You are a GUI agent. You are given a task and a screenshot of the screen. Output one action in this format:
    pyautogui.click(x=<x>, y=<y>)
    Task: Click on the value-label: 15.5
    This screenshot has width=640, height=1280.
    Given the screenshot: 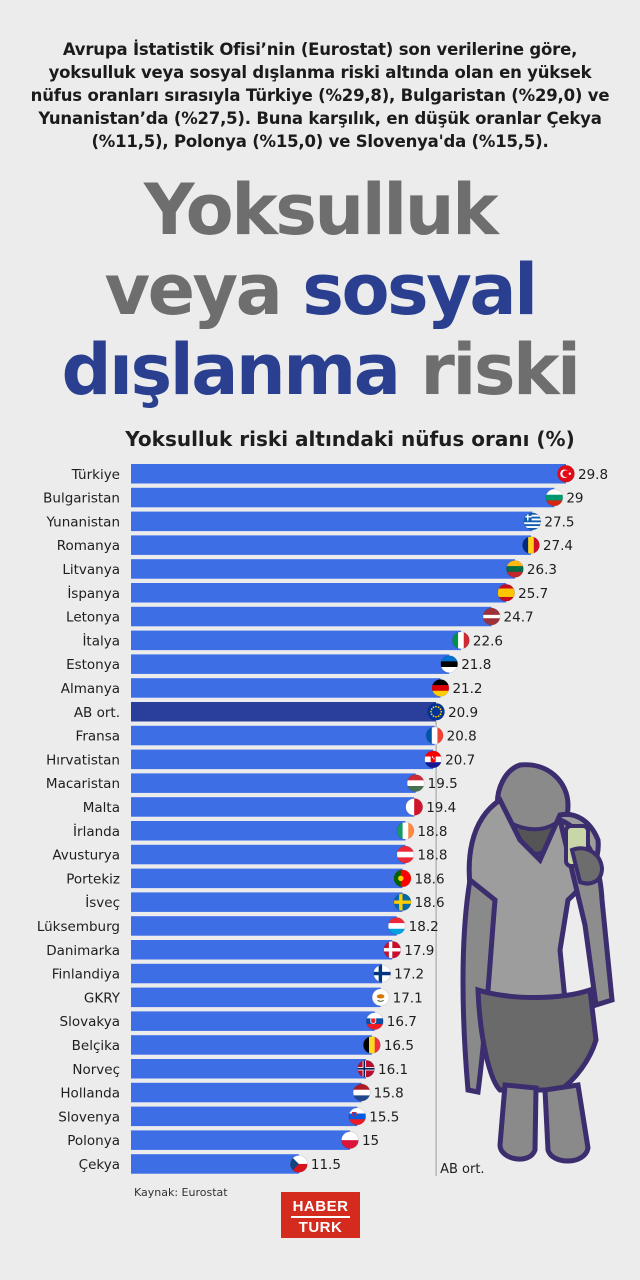 What is the action you would take?
    pyautogui.click(x=384, y=1117)
    